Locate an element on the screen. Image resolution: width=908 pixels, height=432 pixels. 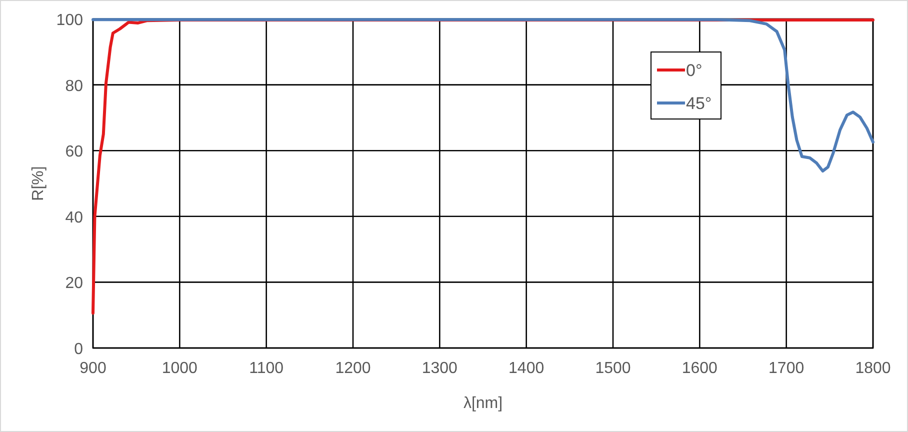
x-tick-label: 1300 is located at coordinates (440, 368).